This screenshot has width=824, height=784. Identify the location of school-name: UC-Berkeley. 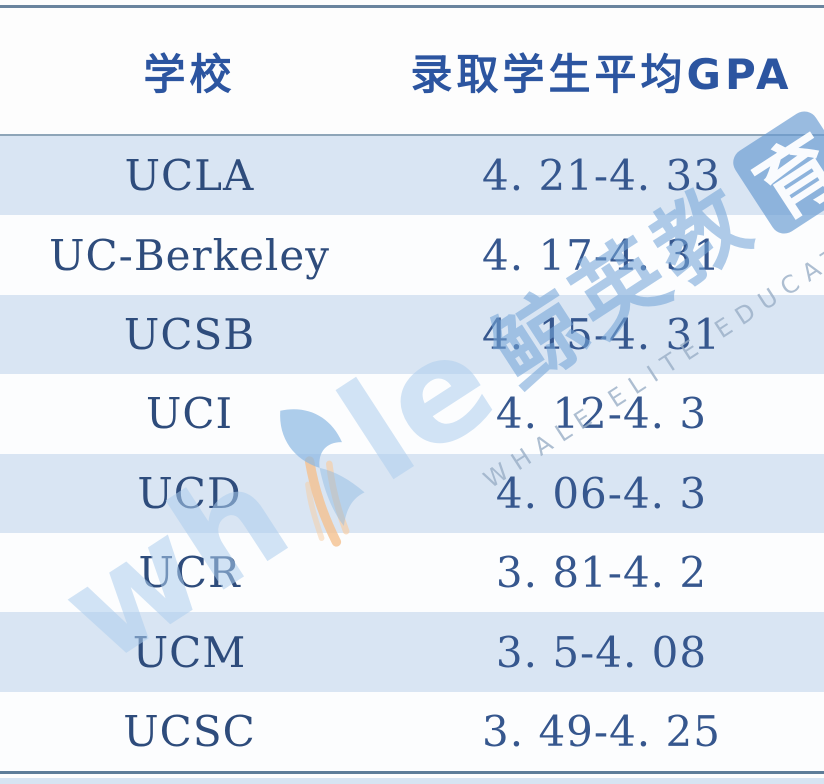
(189, 255).